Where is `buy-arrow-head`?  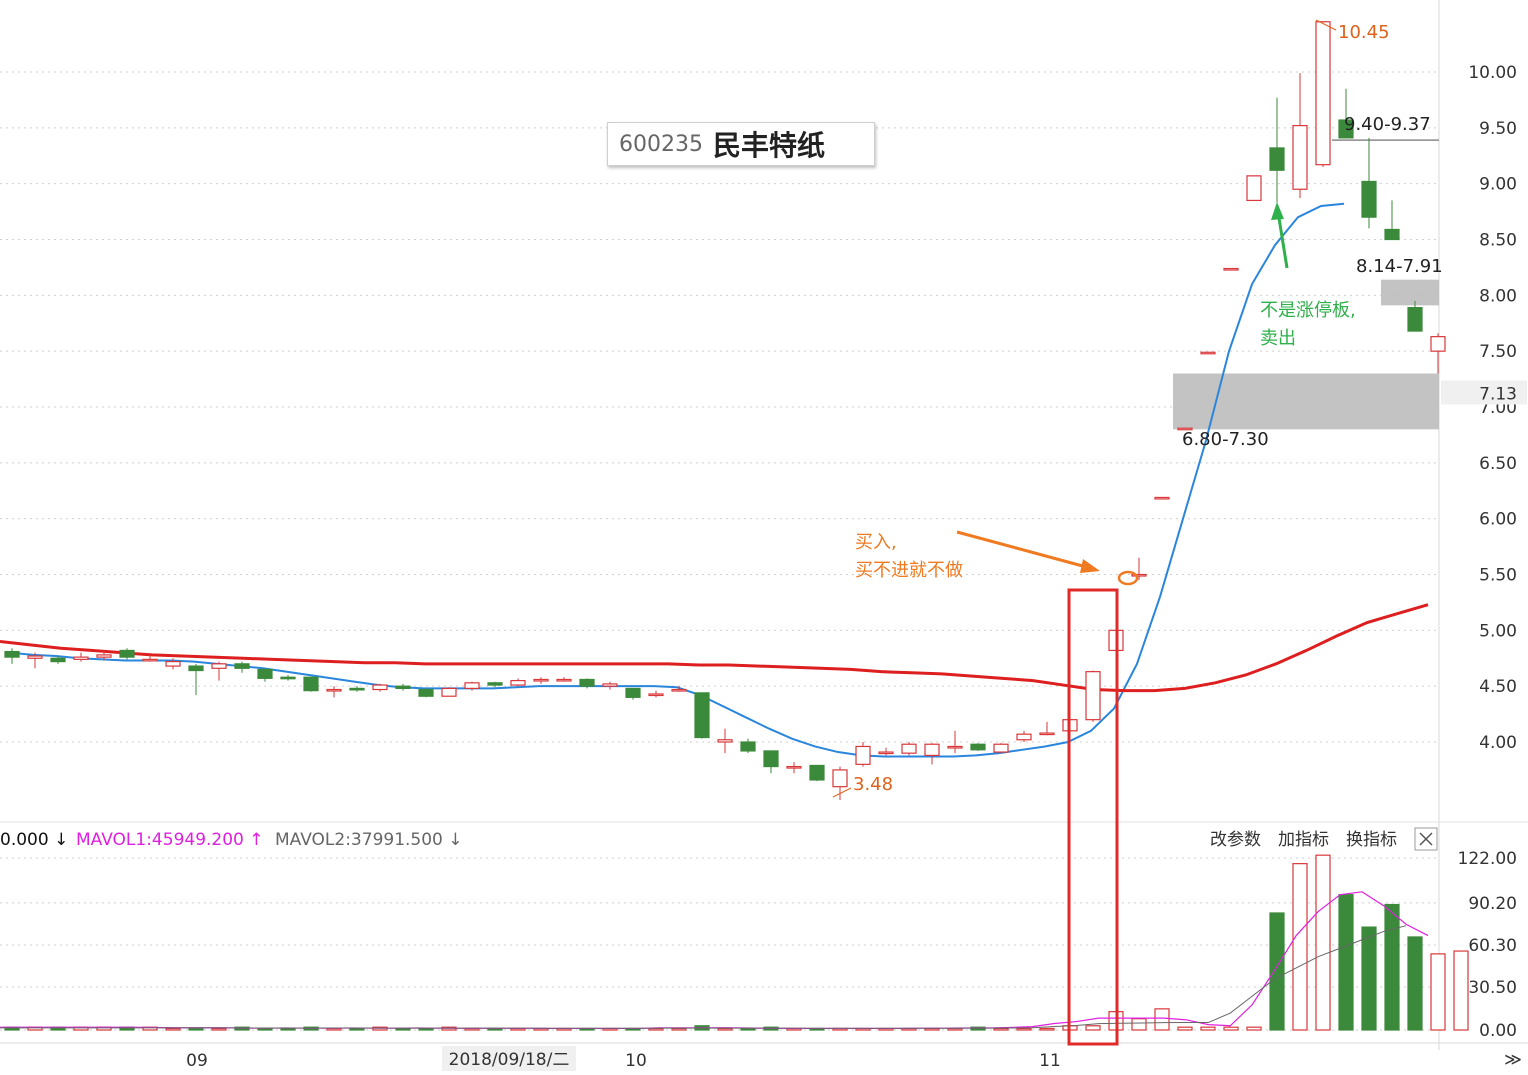
buy-arrow-head is located at coordinates (1090, 566).